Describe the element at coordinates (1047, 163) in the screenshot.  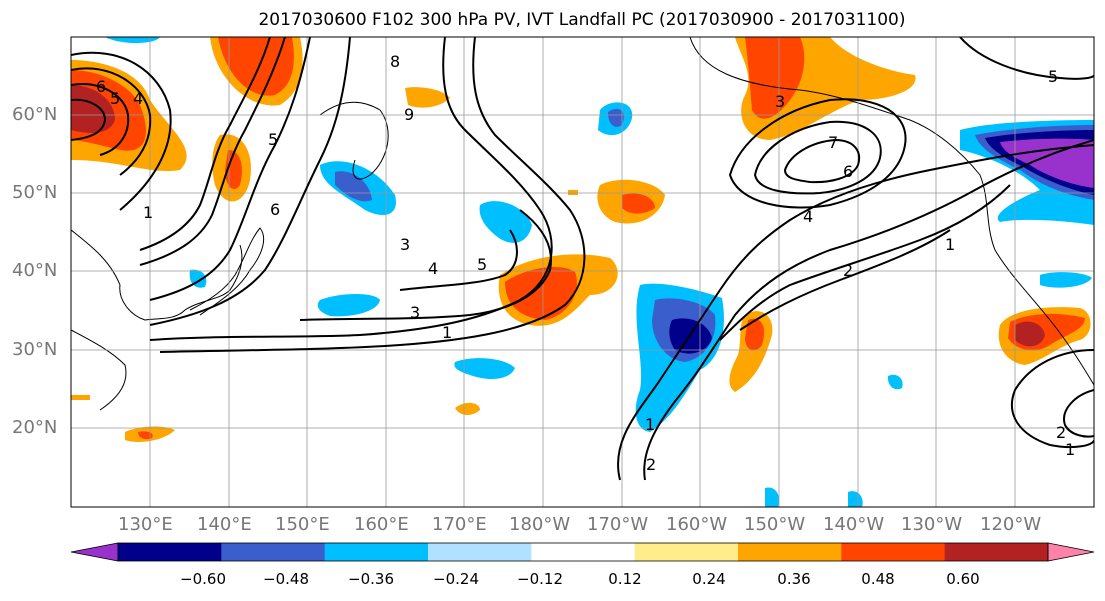
I see `anomaly-strongest-negative` at that location.